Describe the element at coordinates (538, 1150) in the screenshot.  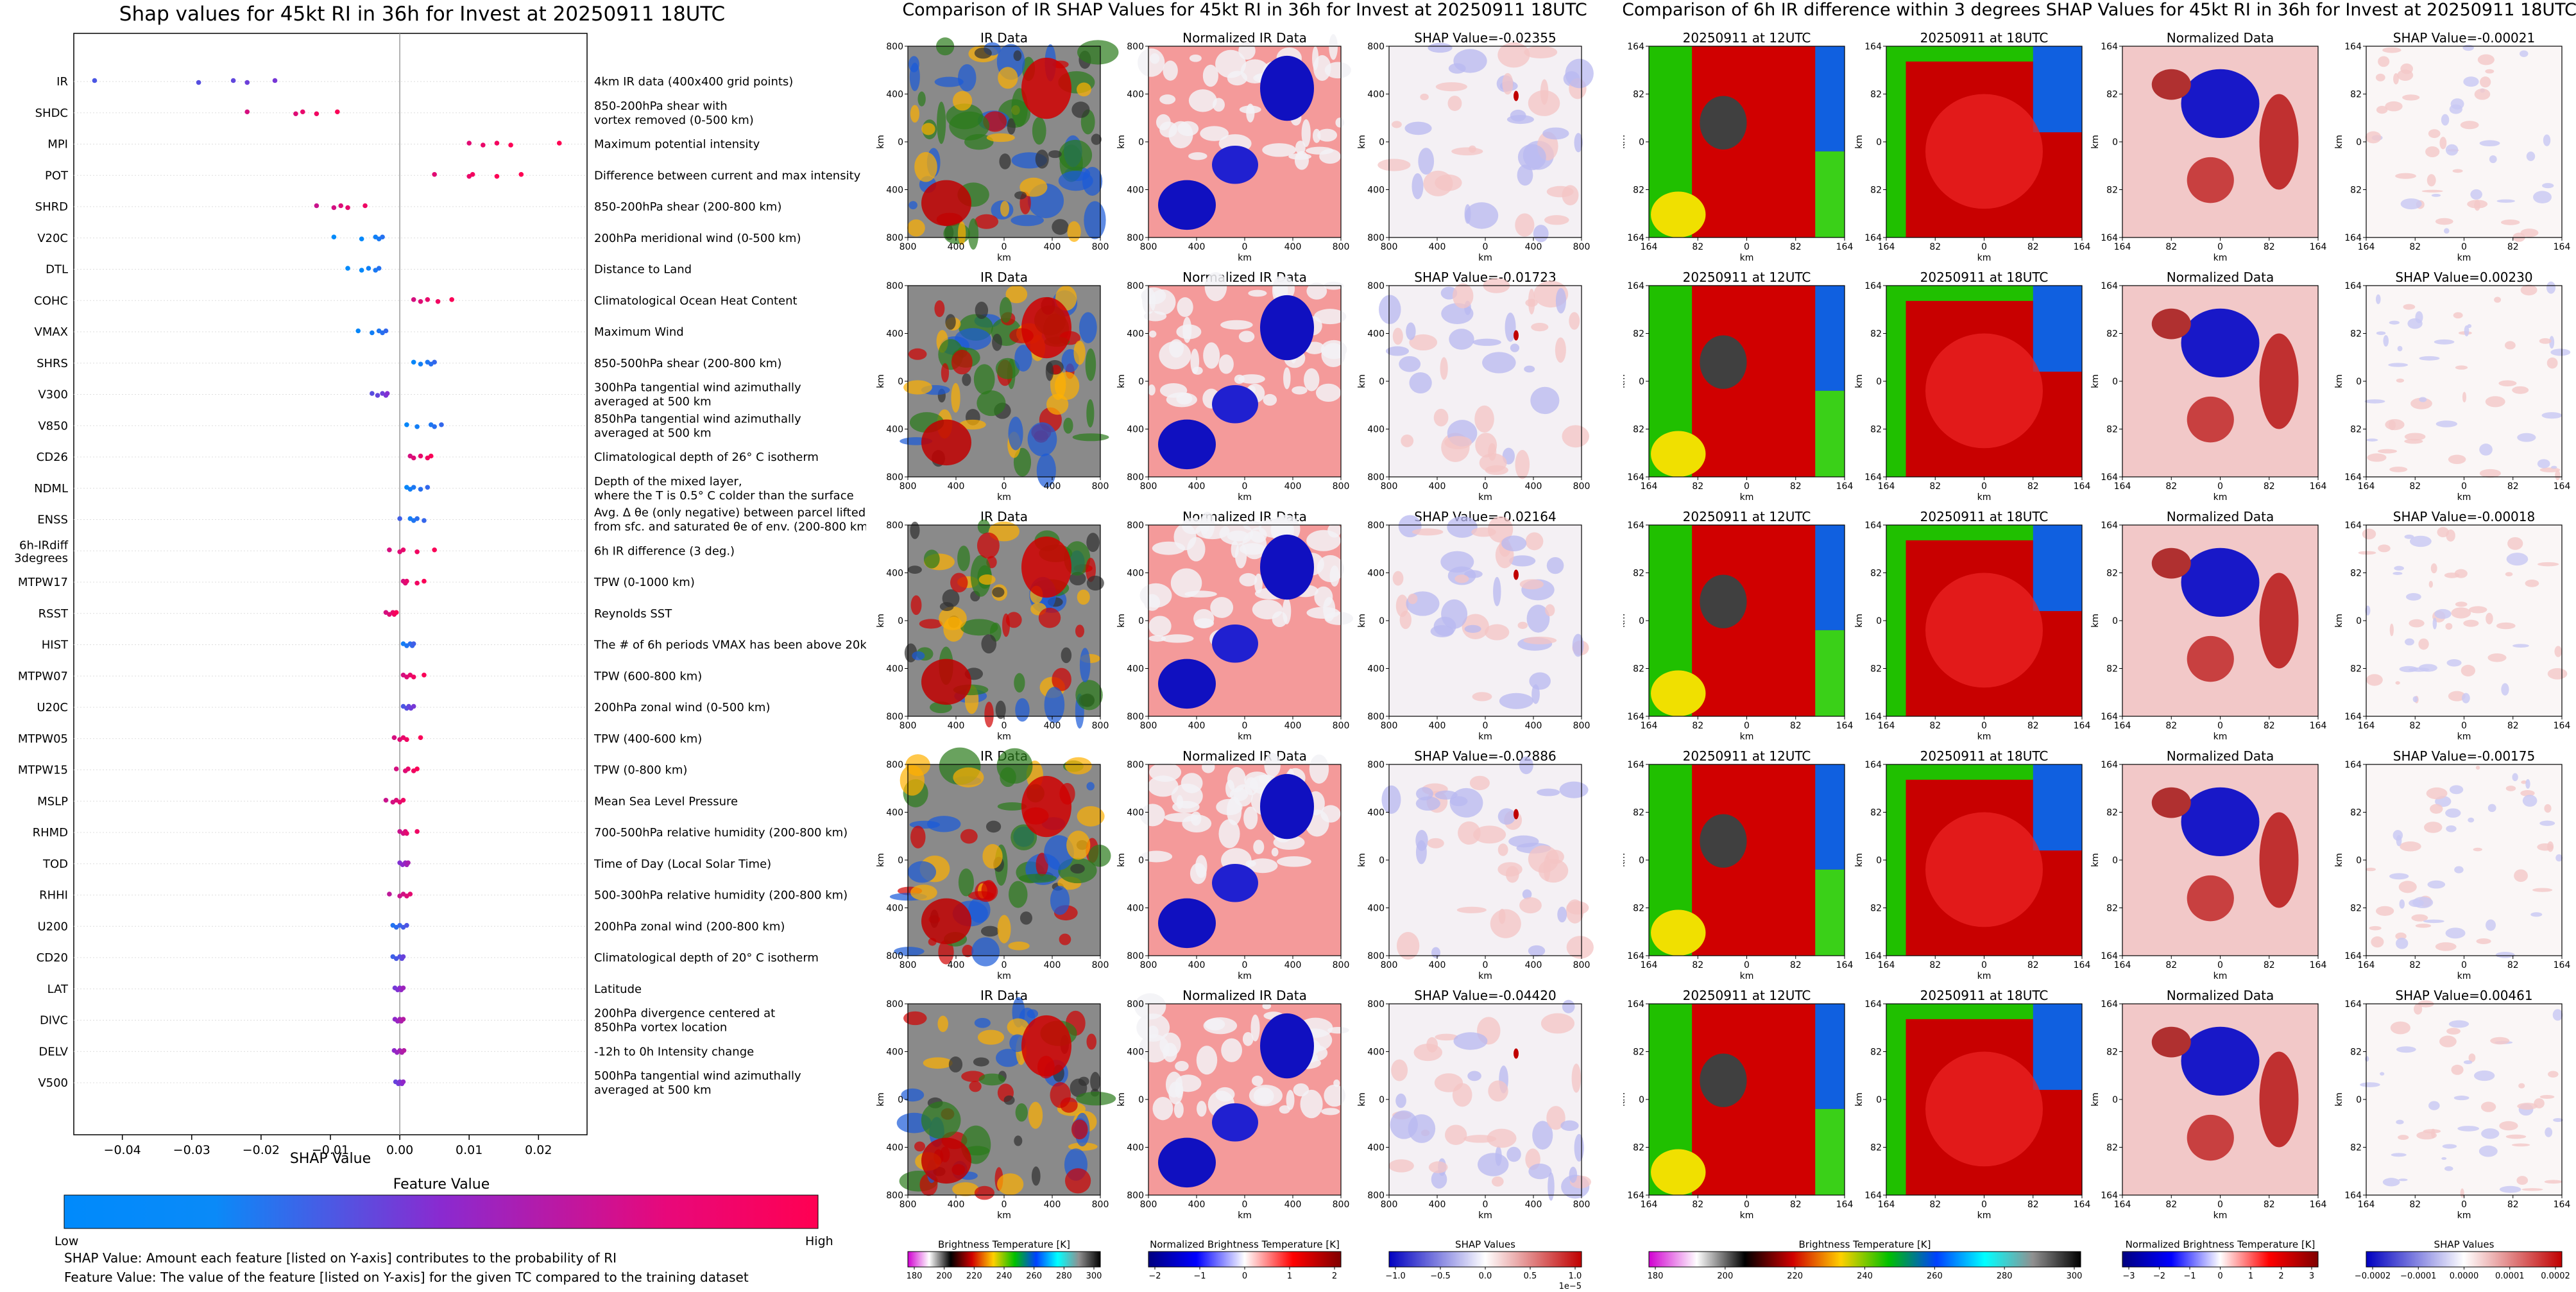
I see `x-tick-label: 0.02` at that location.